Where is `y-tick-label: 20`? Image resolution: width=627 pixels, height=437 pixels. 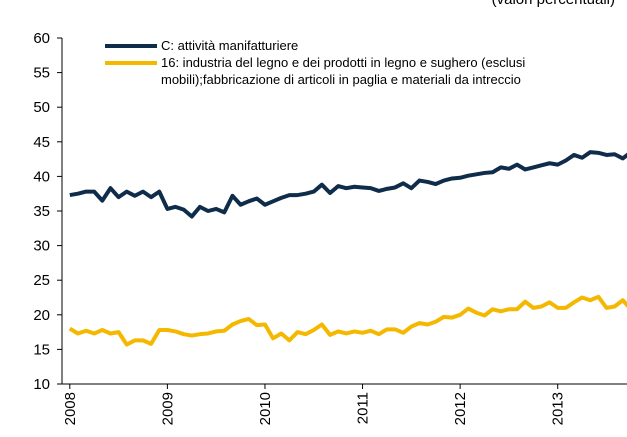
y-tick-label: 20 is located at coordinates (41, 315).